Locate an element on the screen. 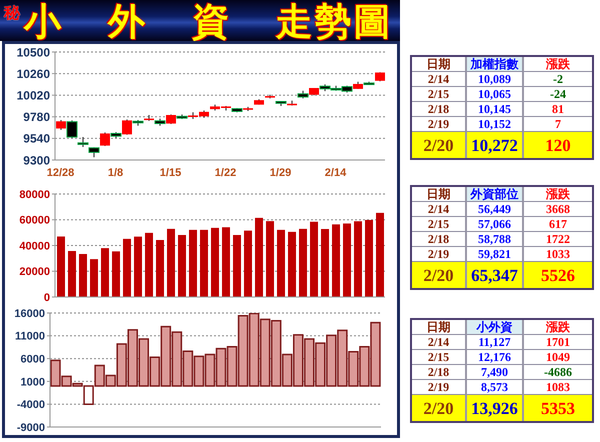 The width and height of the screenshot is (600, 442). text: 5526 is located at coordinates (558, 275).